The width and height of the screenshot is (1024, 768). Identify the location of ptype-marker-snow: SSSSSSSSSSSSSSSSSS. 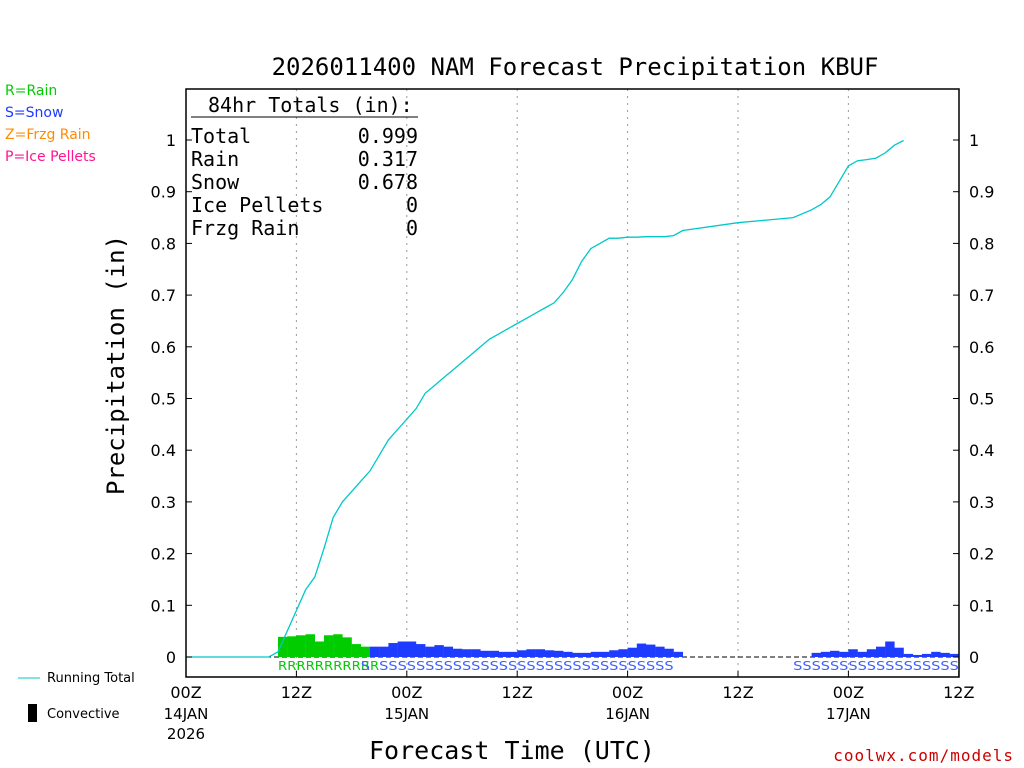
(876, 666).